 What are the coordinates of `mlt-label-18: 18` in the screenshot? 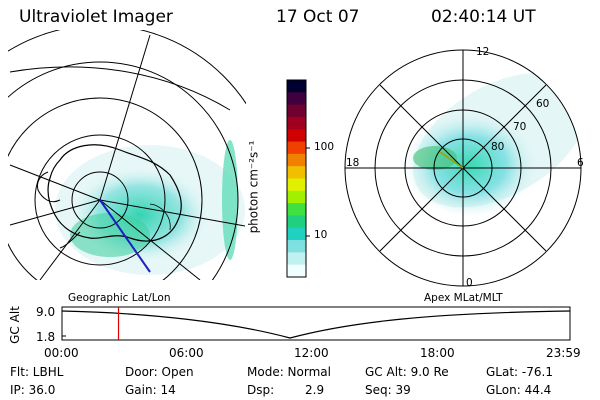 It's located at (353, 163).